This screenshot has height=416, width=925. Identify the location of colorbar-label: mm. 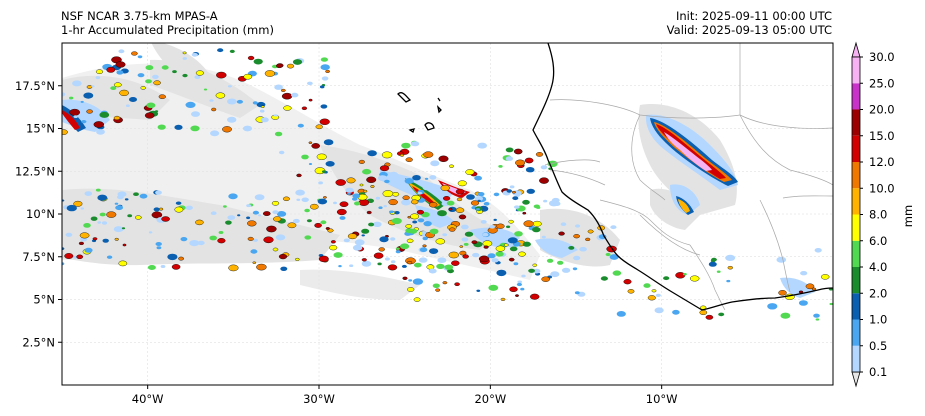
(908, 216).